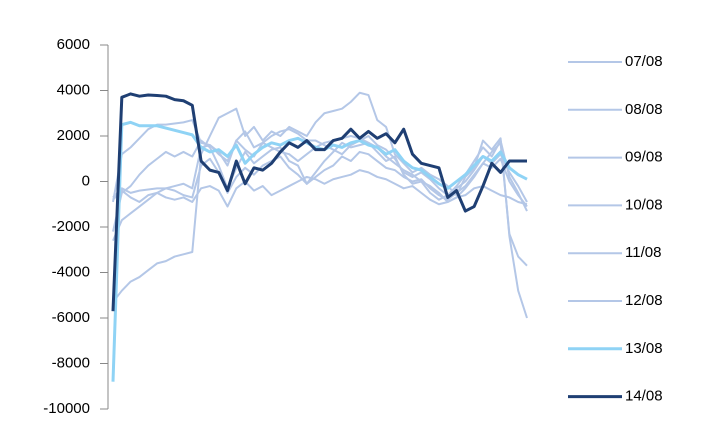 The image size is (717, 433). I want to click on legend-label: 14/08, so click(644, 396).